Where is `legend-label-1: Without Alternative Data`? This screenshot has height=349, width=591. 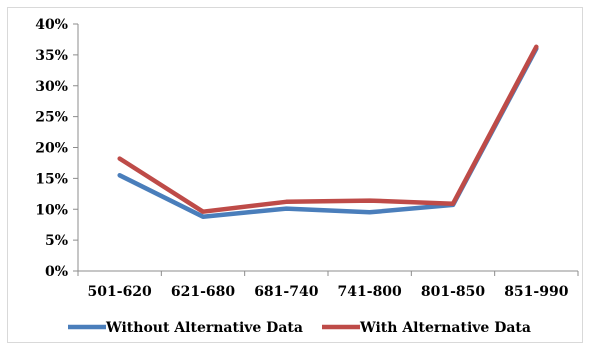 legend-label-1: Without Alternative Data is located at coordinates (204, 328).